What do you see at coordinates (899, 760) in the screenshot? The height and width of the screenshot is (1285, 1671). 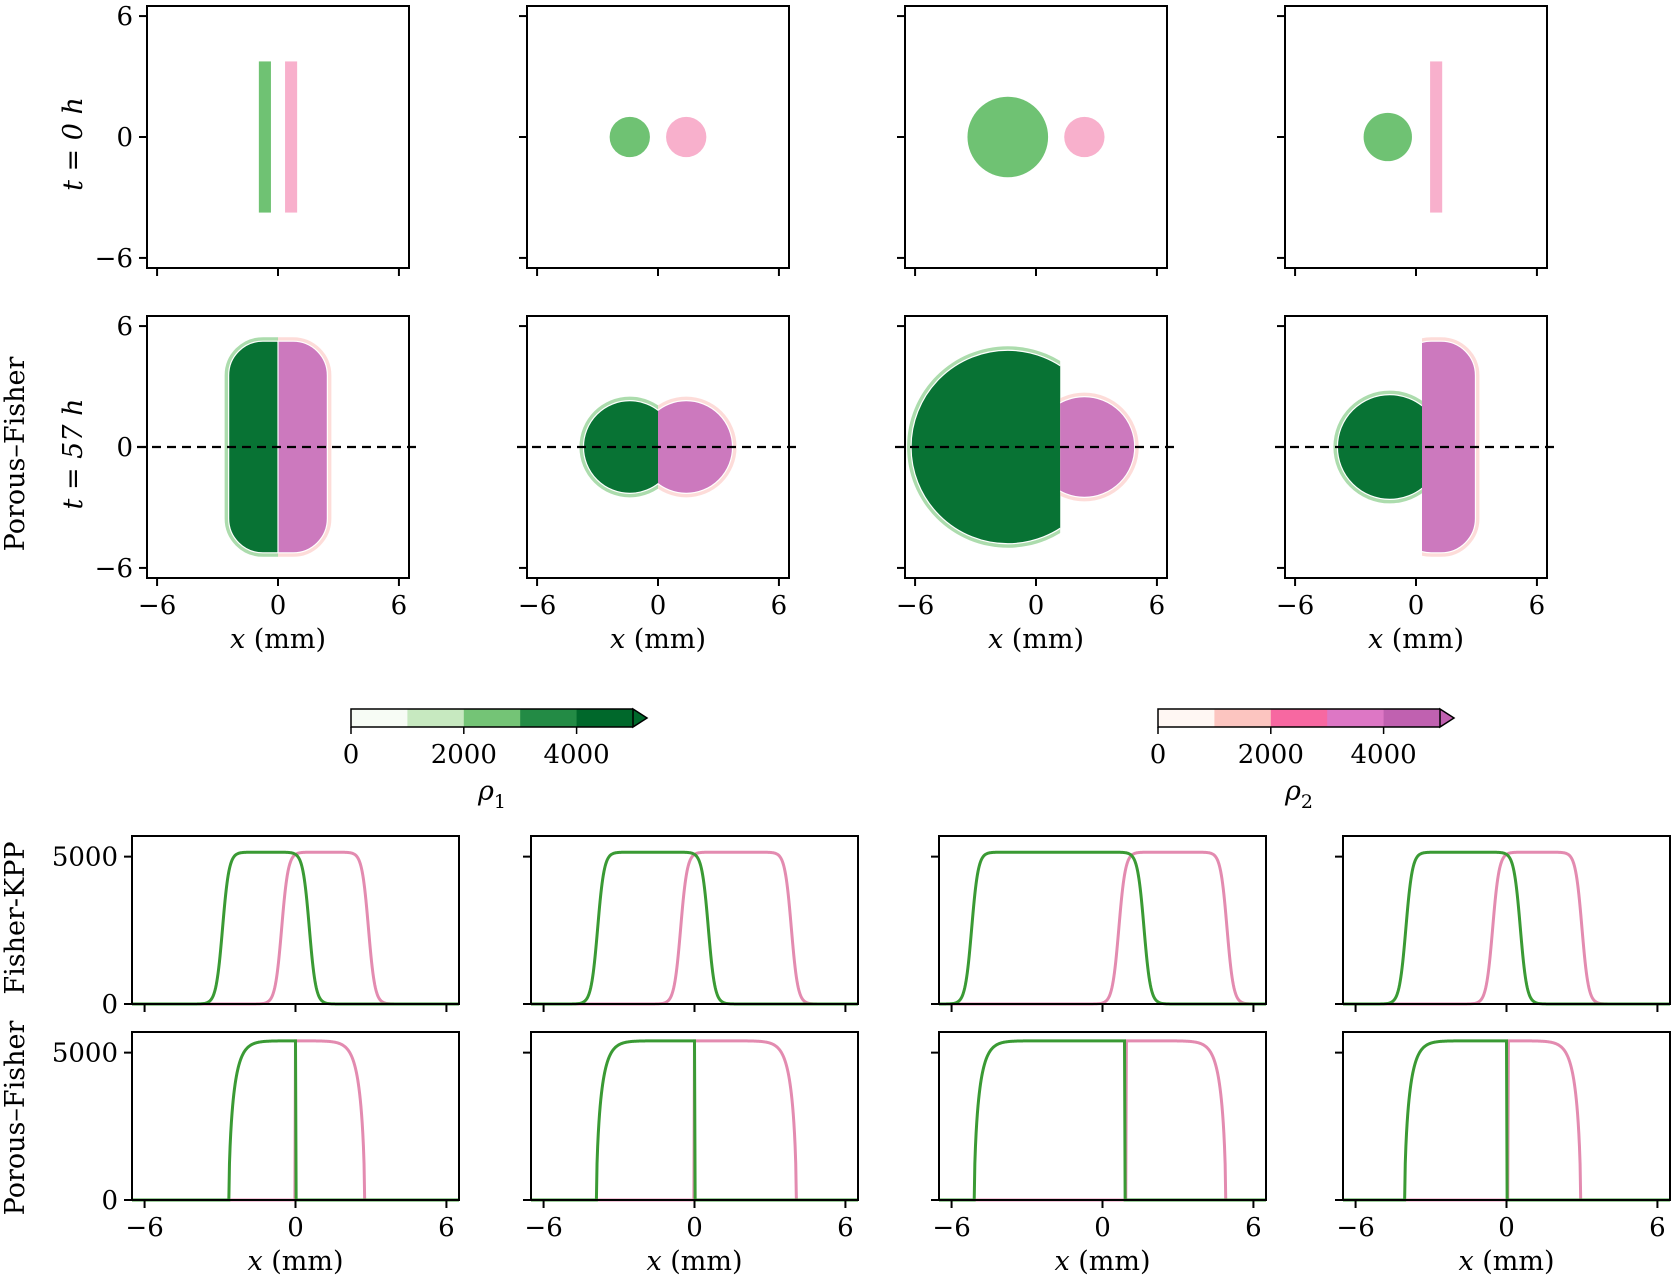 I see `colorbars: 0 2000 4000 ρ1 0 2000 4000 ρ2` at bounding box center [899, 760].